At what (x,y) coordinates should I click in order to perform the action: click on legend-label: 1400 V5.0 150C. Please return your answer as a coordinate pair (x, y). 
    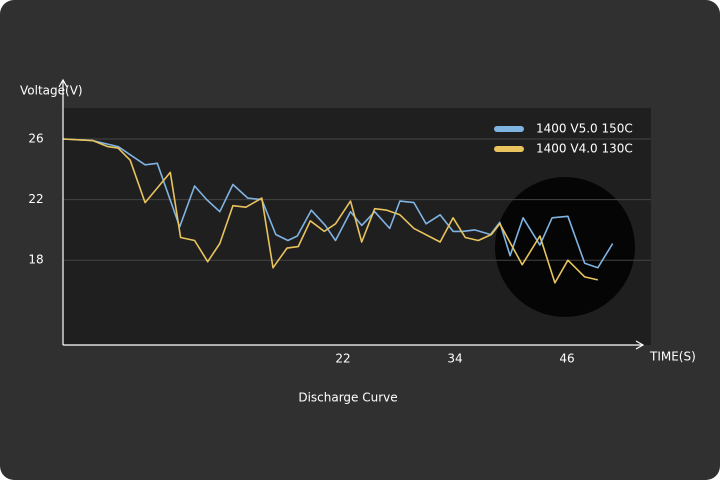
    Looking at the image, I should click on (584, 129).